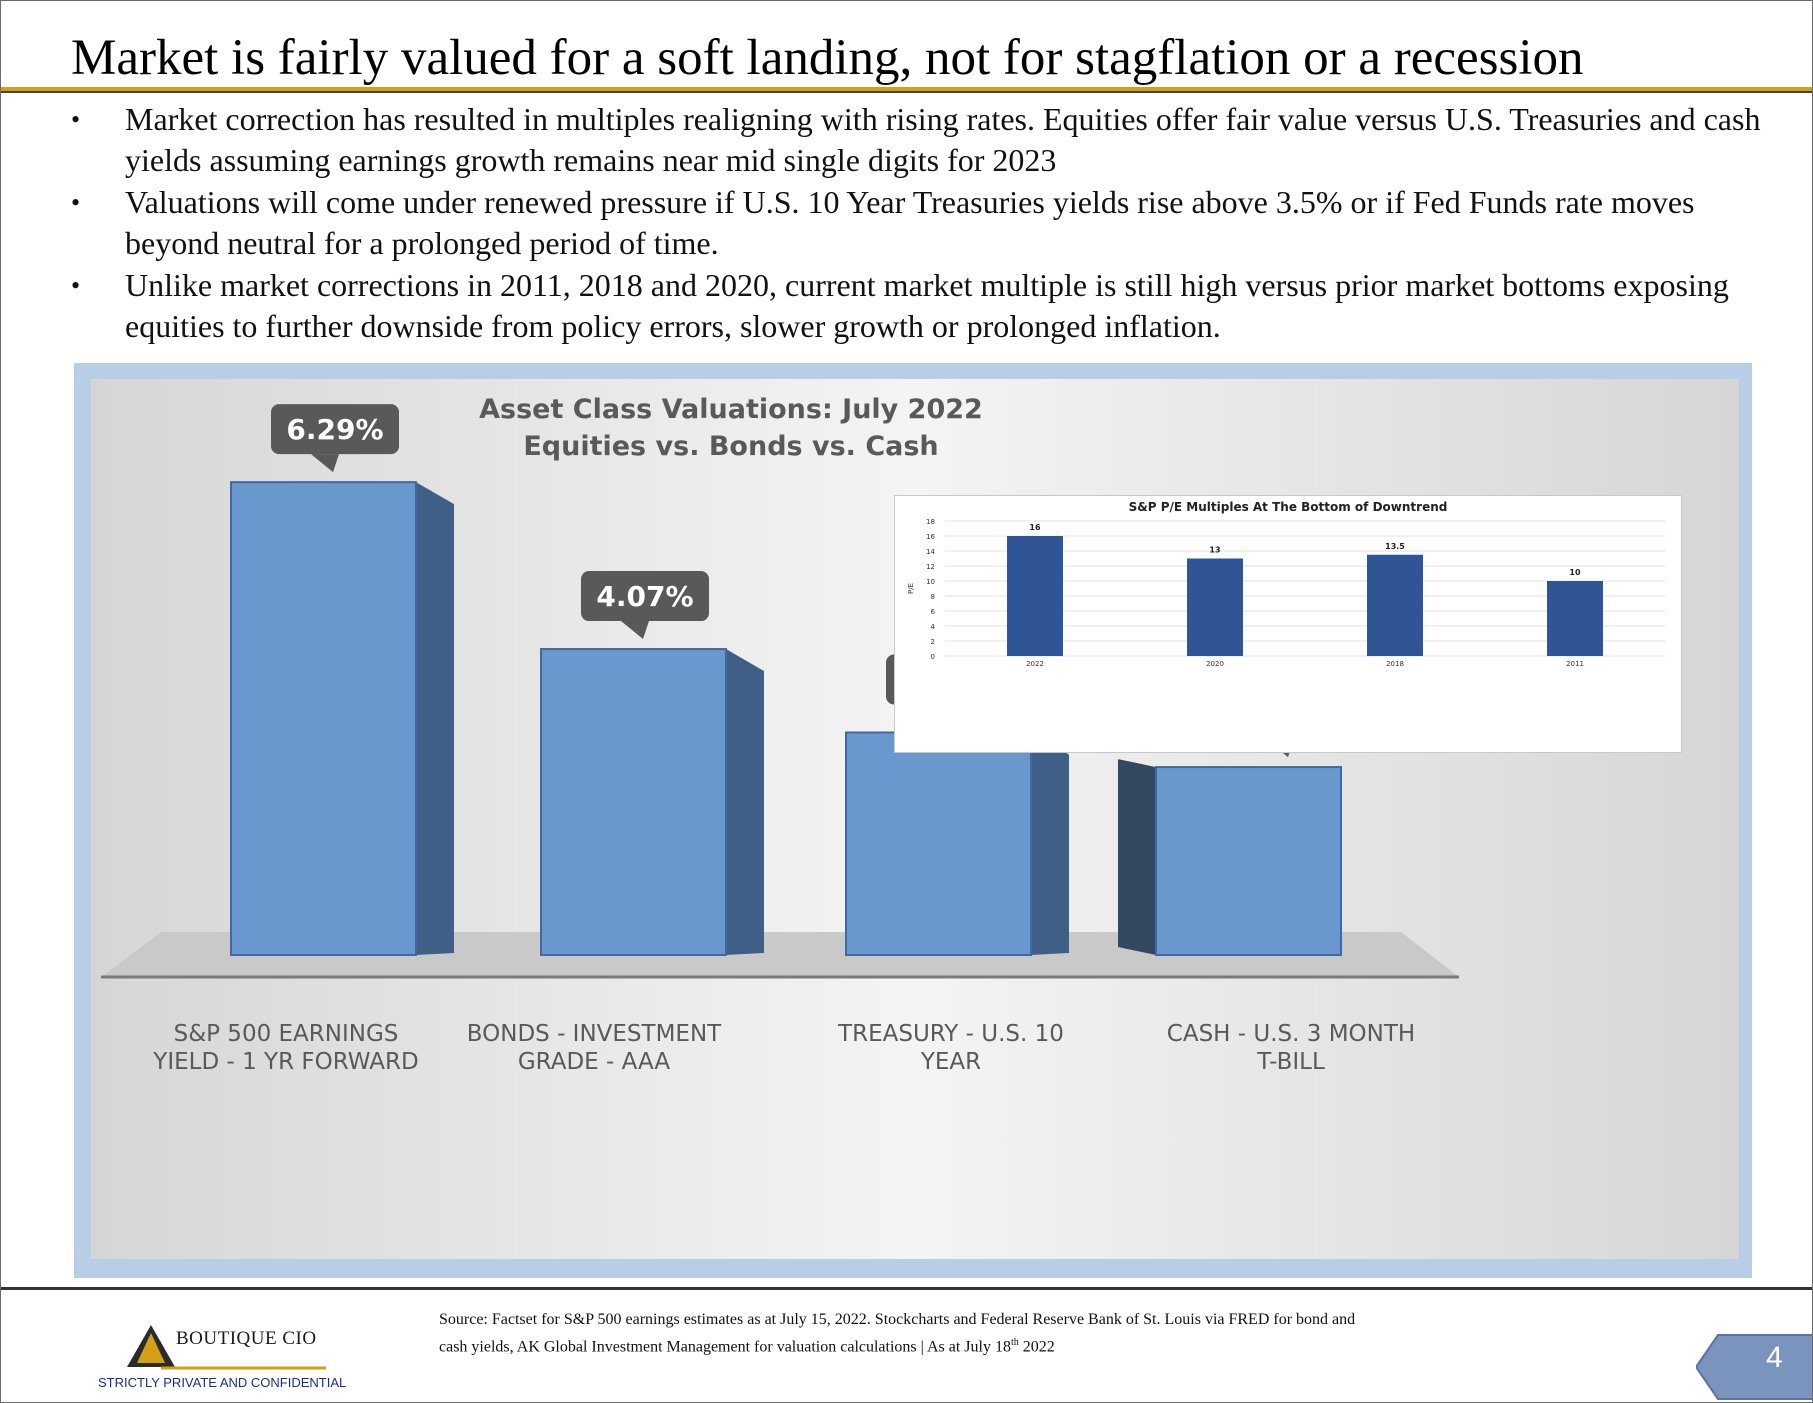 The width and height of the screenshot is (1813, 1403). Describe the element at coordinates (911, 588) in the screenshot. I see `y-axis-label: P/E` at that location.